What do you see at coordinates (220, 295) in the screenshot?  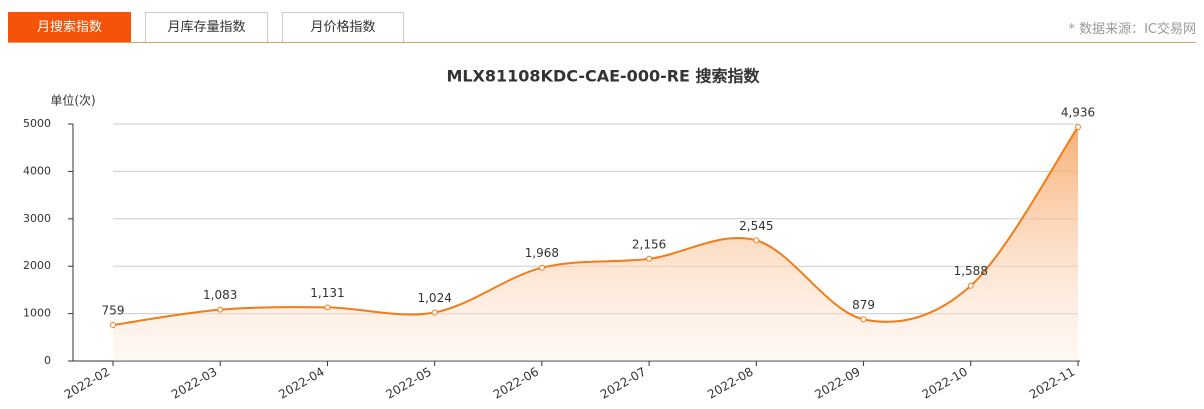 I see `value-label: 1,083` at bounding box center [220, 295].